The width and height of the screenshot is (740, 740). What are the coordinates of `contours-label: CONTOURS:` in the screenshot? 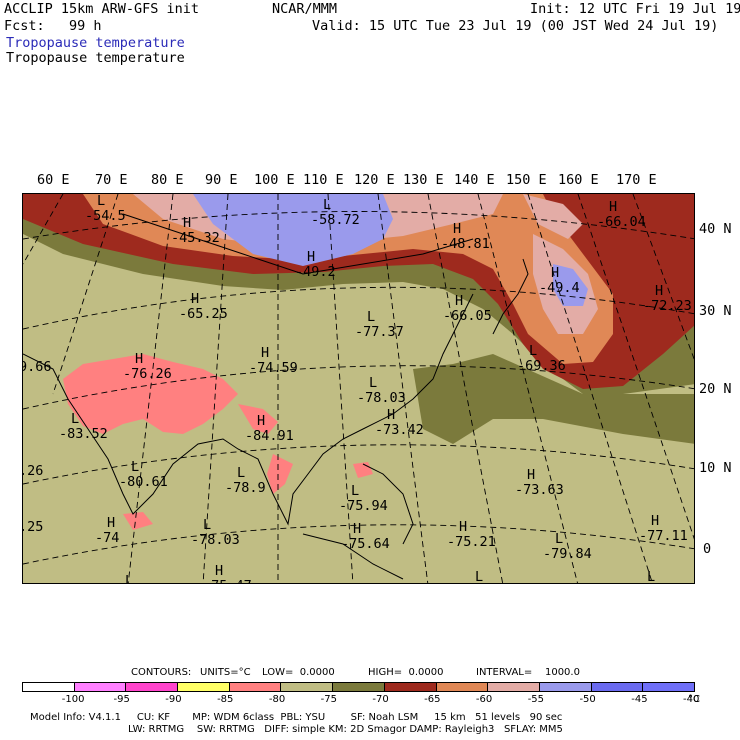 It's located at (161, 672).